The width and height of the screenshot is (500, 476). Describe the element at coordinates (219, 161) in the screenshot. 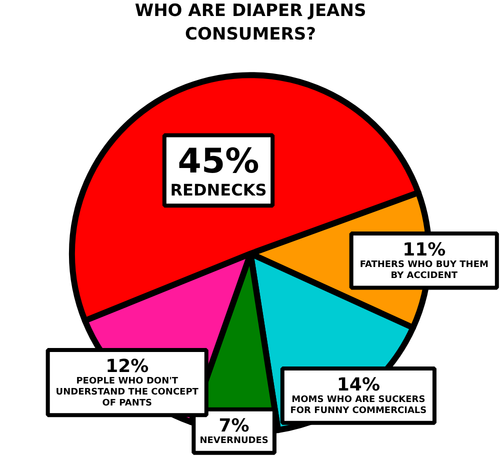

I see `data-label: 45%` at that location.